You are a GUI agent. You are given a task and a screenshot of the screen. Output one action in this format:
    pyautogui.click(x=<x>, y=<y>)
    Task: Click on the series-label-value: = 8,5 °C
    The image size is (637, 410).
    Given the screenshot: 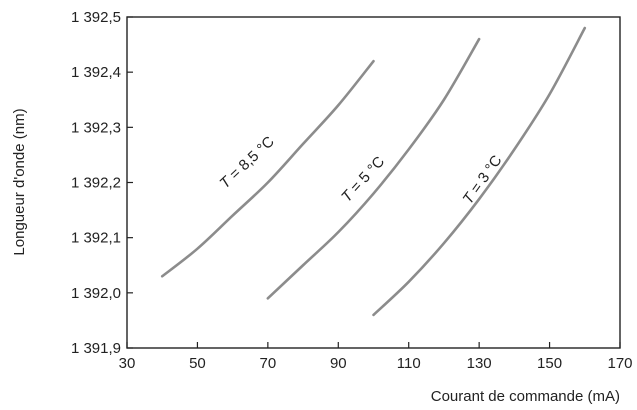 What is the action you would take?
    pyautogui.click(x=250, y=159)
    